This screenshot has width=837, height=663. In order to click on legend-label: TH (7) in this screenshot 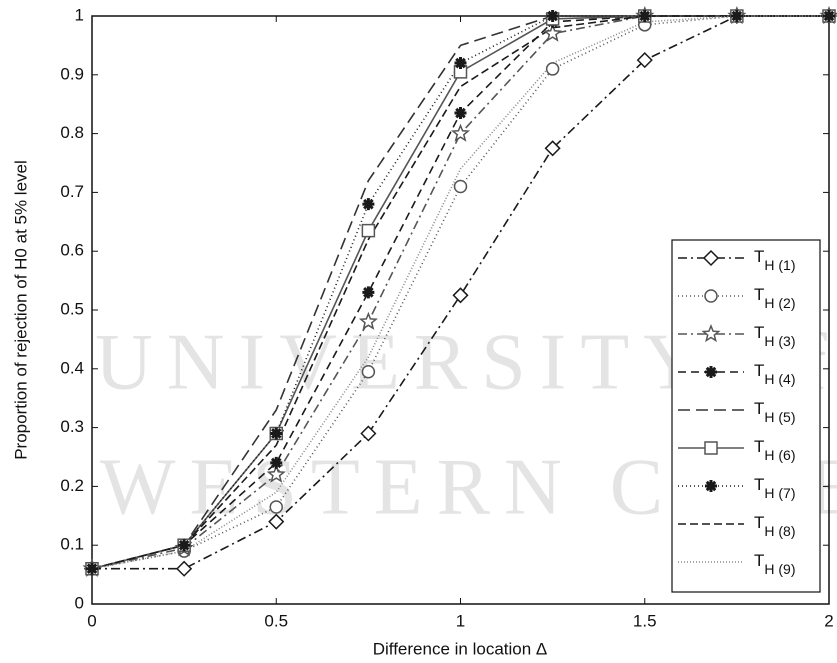, I will do `click(775, 487)`.